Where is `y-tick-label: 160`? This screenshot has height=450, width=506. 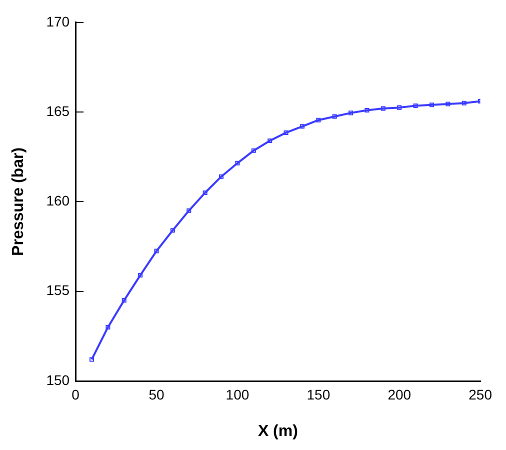
y-tick-label: 160 is located at coordinates (58, 200).